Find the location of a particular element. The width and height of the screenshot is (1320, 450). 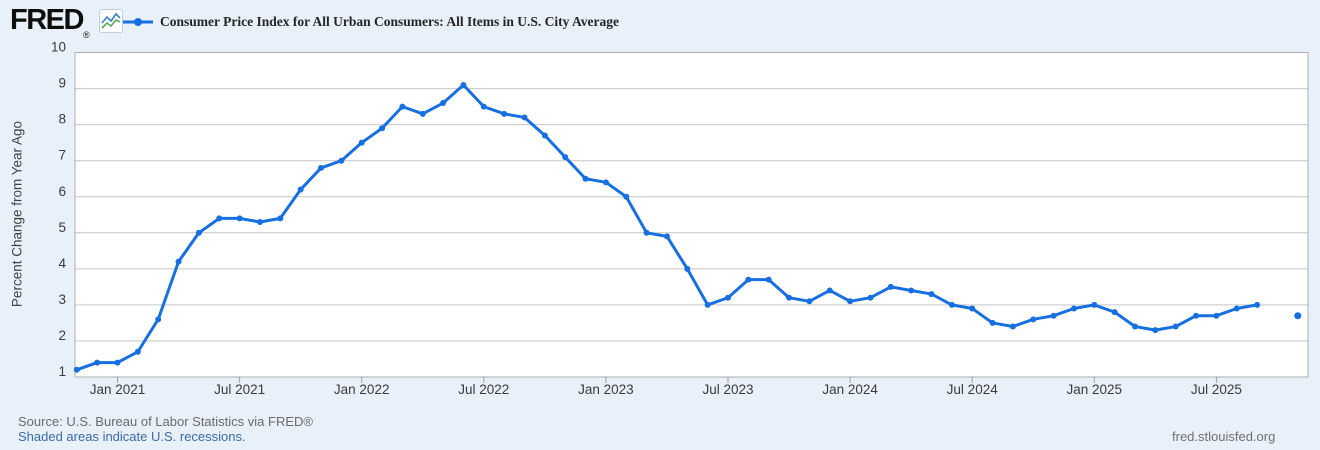

registered-mark: ® is located at coordinates (86, 35).